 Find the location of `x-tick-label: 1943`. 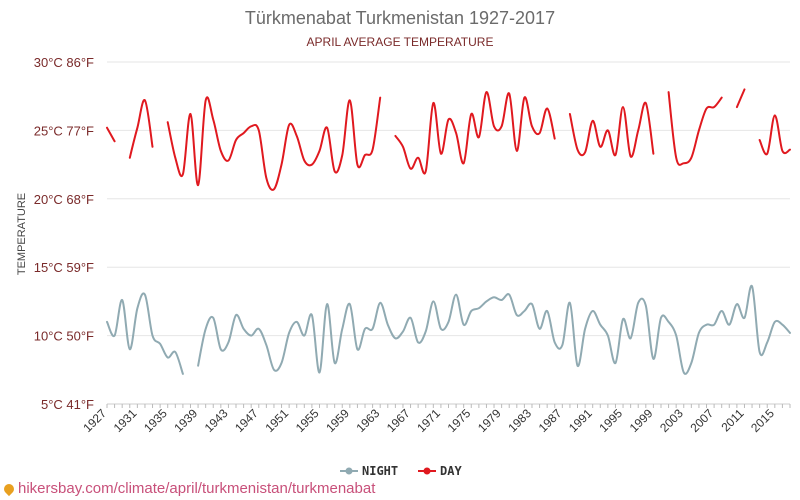

x-tick-label: 1943 is located at coordinates (216, 420).